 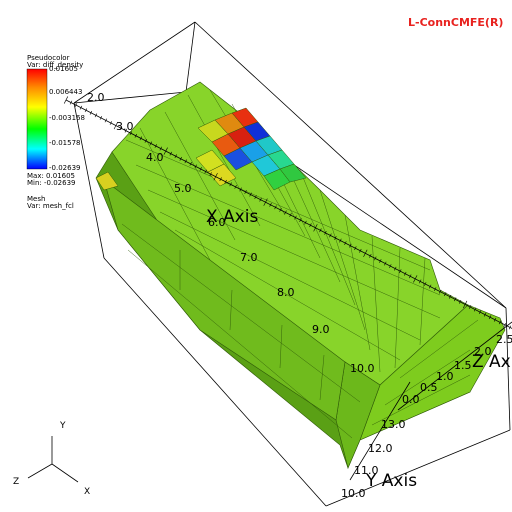 I want to click on z-axis-title: Z Axis, so click(x=492, y=362).